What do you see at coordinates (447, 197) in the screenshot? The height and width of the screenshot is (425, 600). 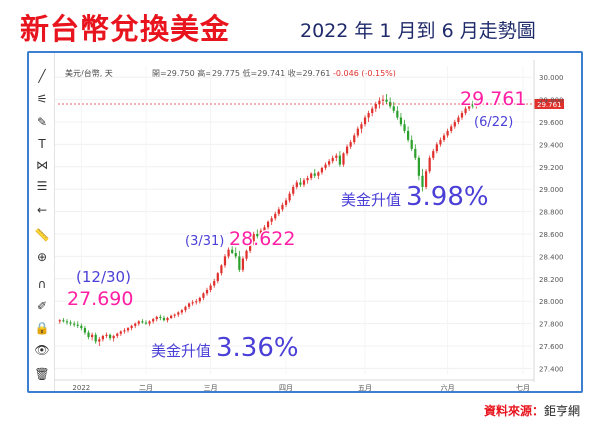 I see `annotation-gain2-pct: 3.98%` at bounding box center [447, 197].